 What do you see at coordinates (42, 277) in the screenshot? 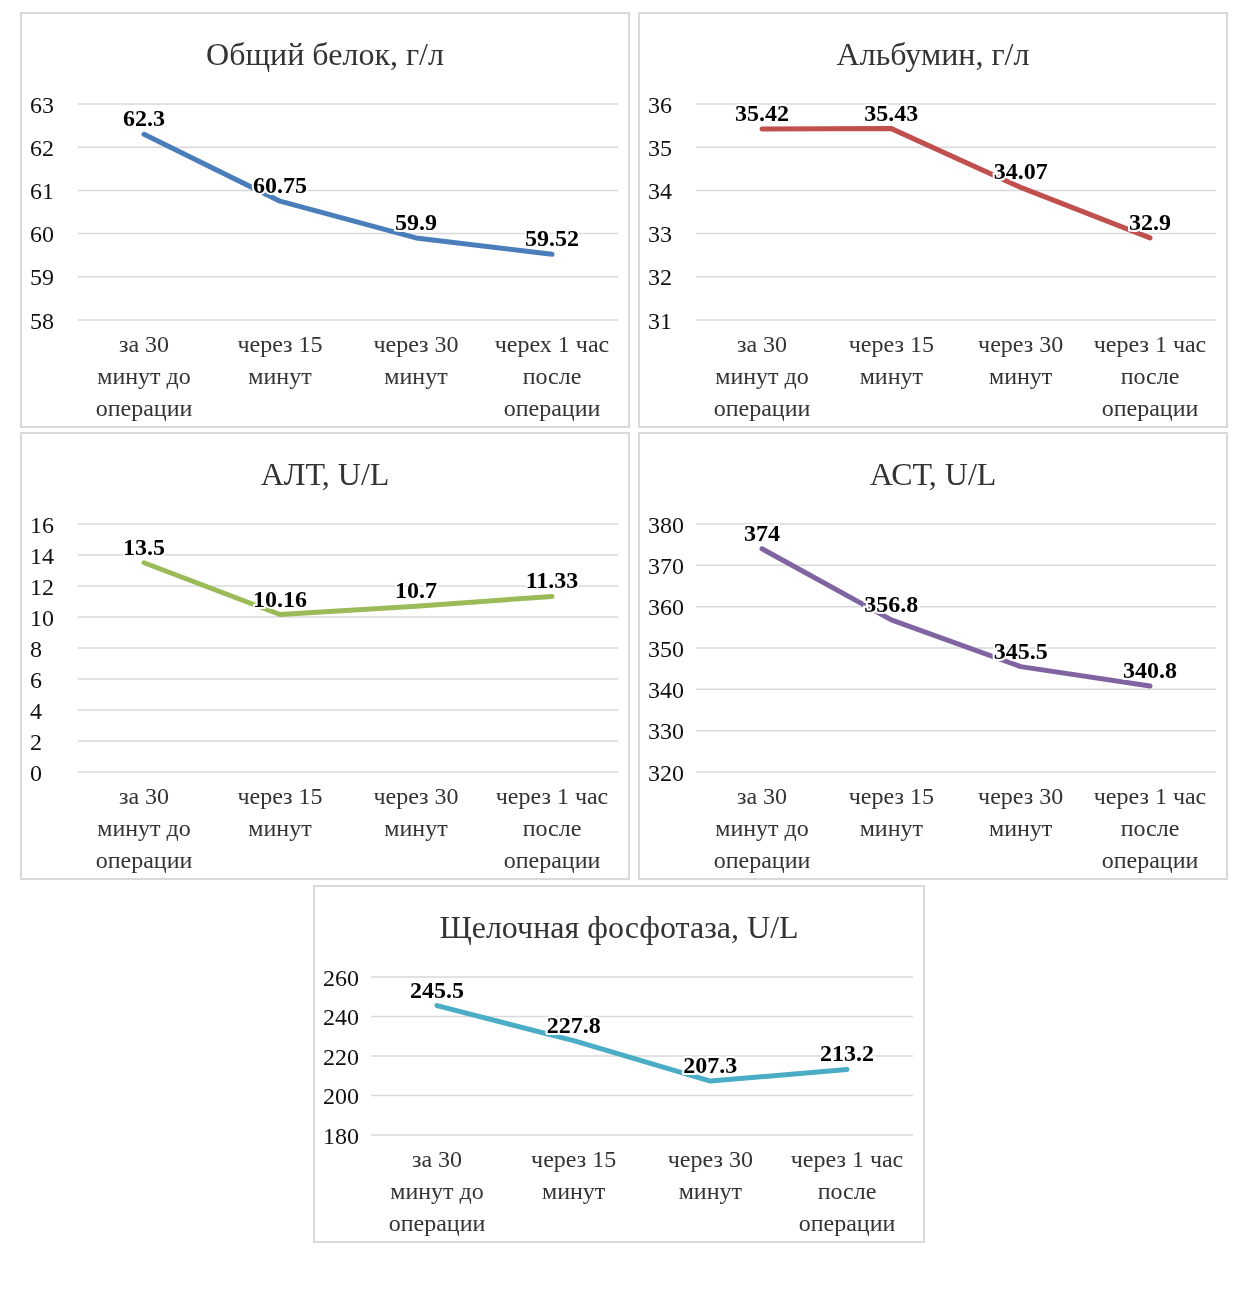
I see `y-tick-label: 59` at bounding box center [42, 277].